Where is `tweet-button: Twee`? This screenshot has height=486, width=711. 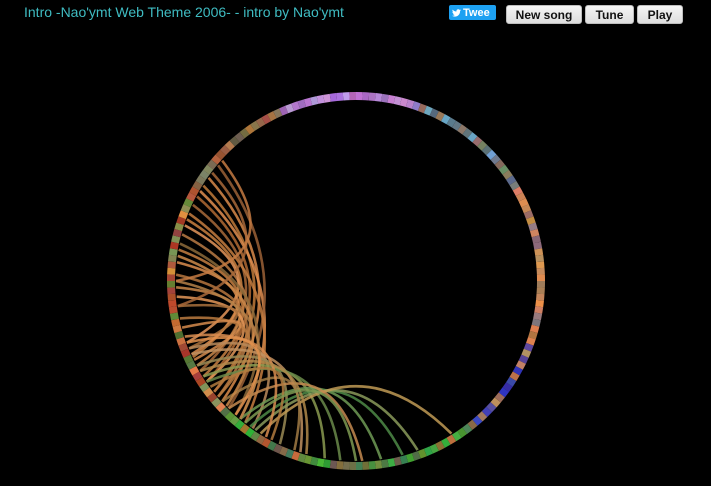 tweet-button: Twee is located at coordinates (472, 12).